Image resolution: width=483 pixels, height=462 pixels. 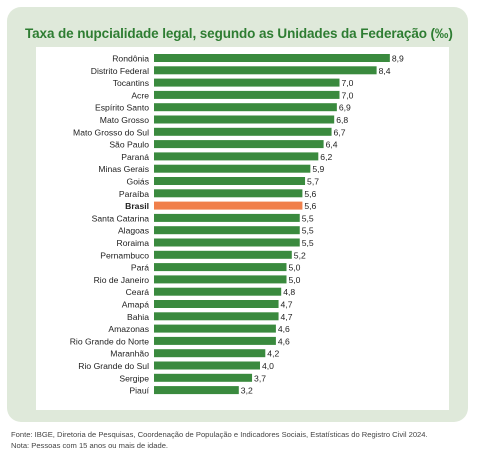 I want to click on category-label: Rondônia, so click(x=130, y=59).